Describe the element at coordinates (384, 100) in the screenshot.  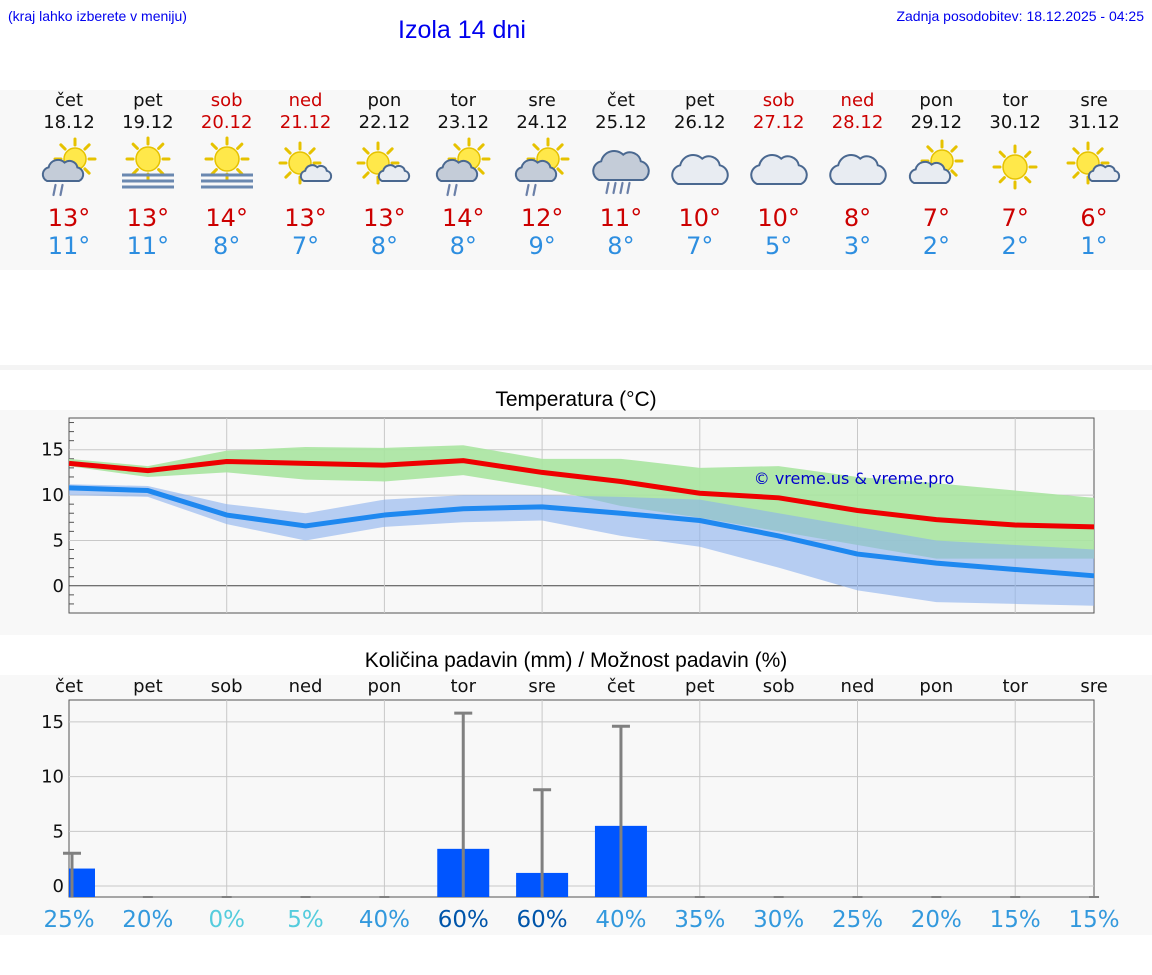
I see `day-name: pon` at that location.